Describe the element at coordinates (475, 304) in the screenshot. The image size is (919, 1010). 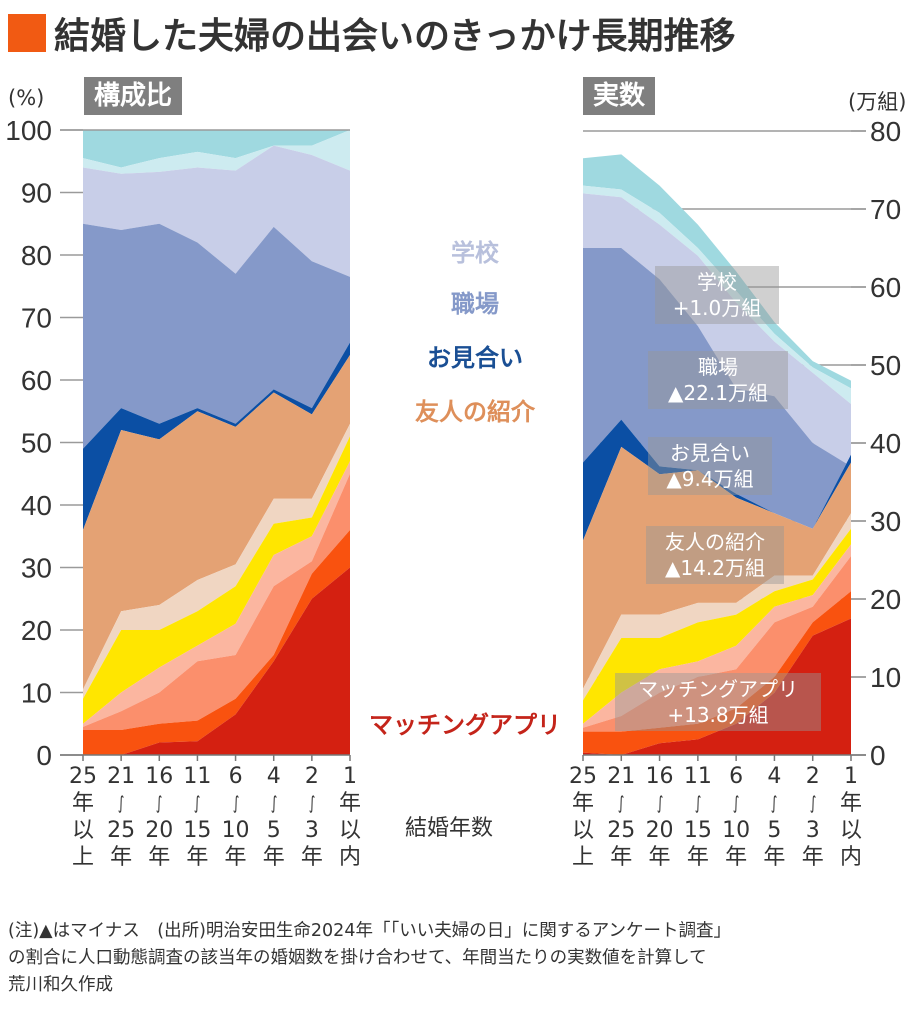
I see `legend-workplace: 職場` at that location.